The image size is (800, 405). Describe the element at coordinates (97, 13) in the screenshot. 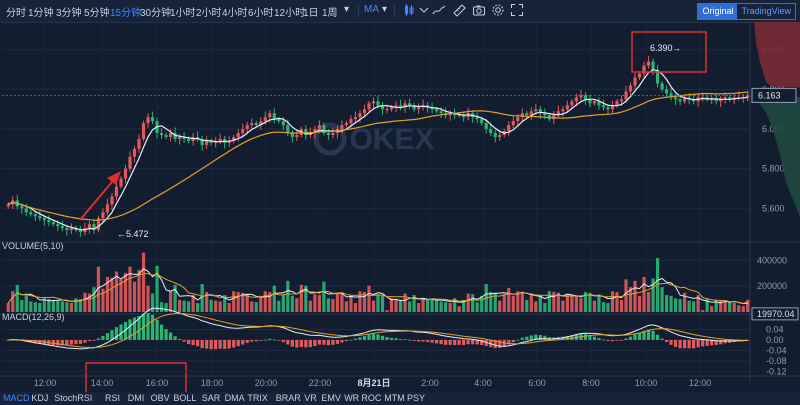

I see `interval-3: 5分钟` at that location.